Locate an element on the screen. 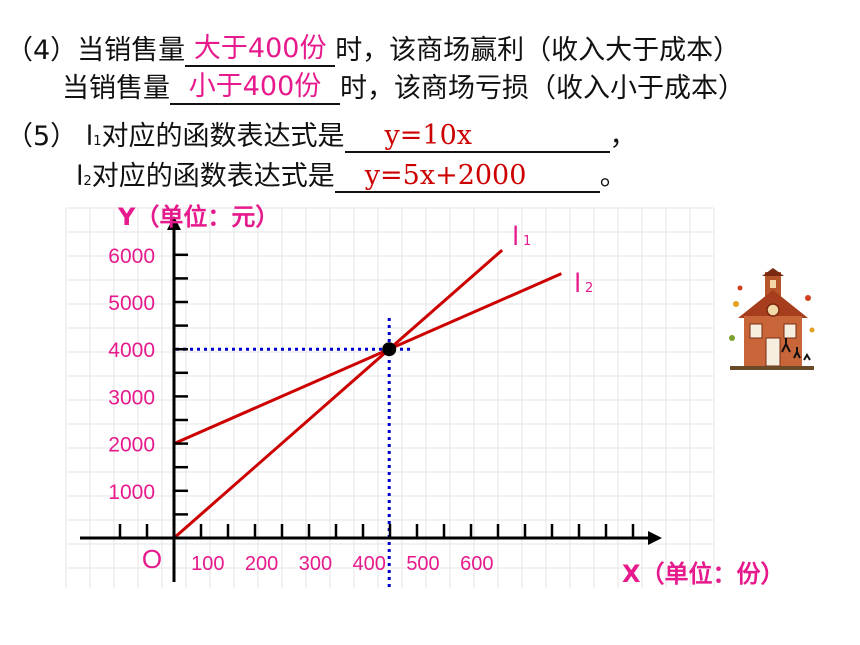 Image resolution: width=860 pixels, height=645 pixels. answer-l2-expression: y=5x+2000 is located at coordinates (445, 175).